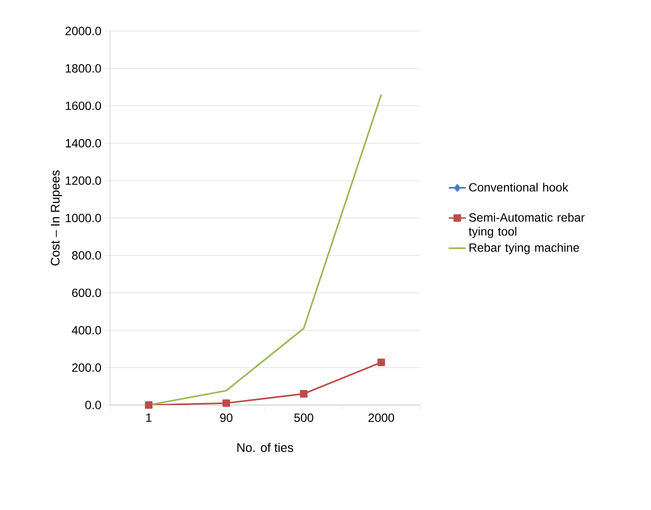 The height and width of the screenshot is (510, 651). I want to click on y-tick-label: 600.0, so click(87, 293).